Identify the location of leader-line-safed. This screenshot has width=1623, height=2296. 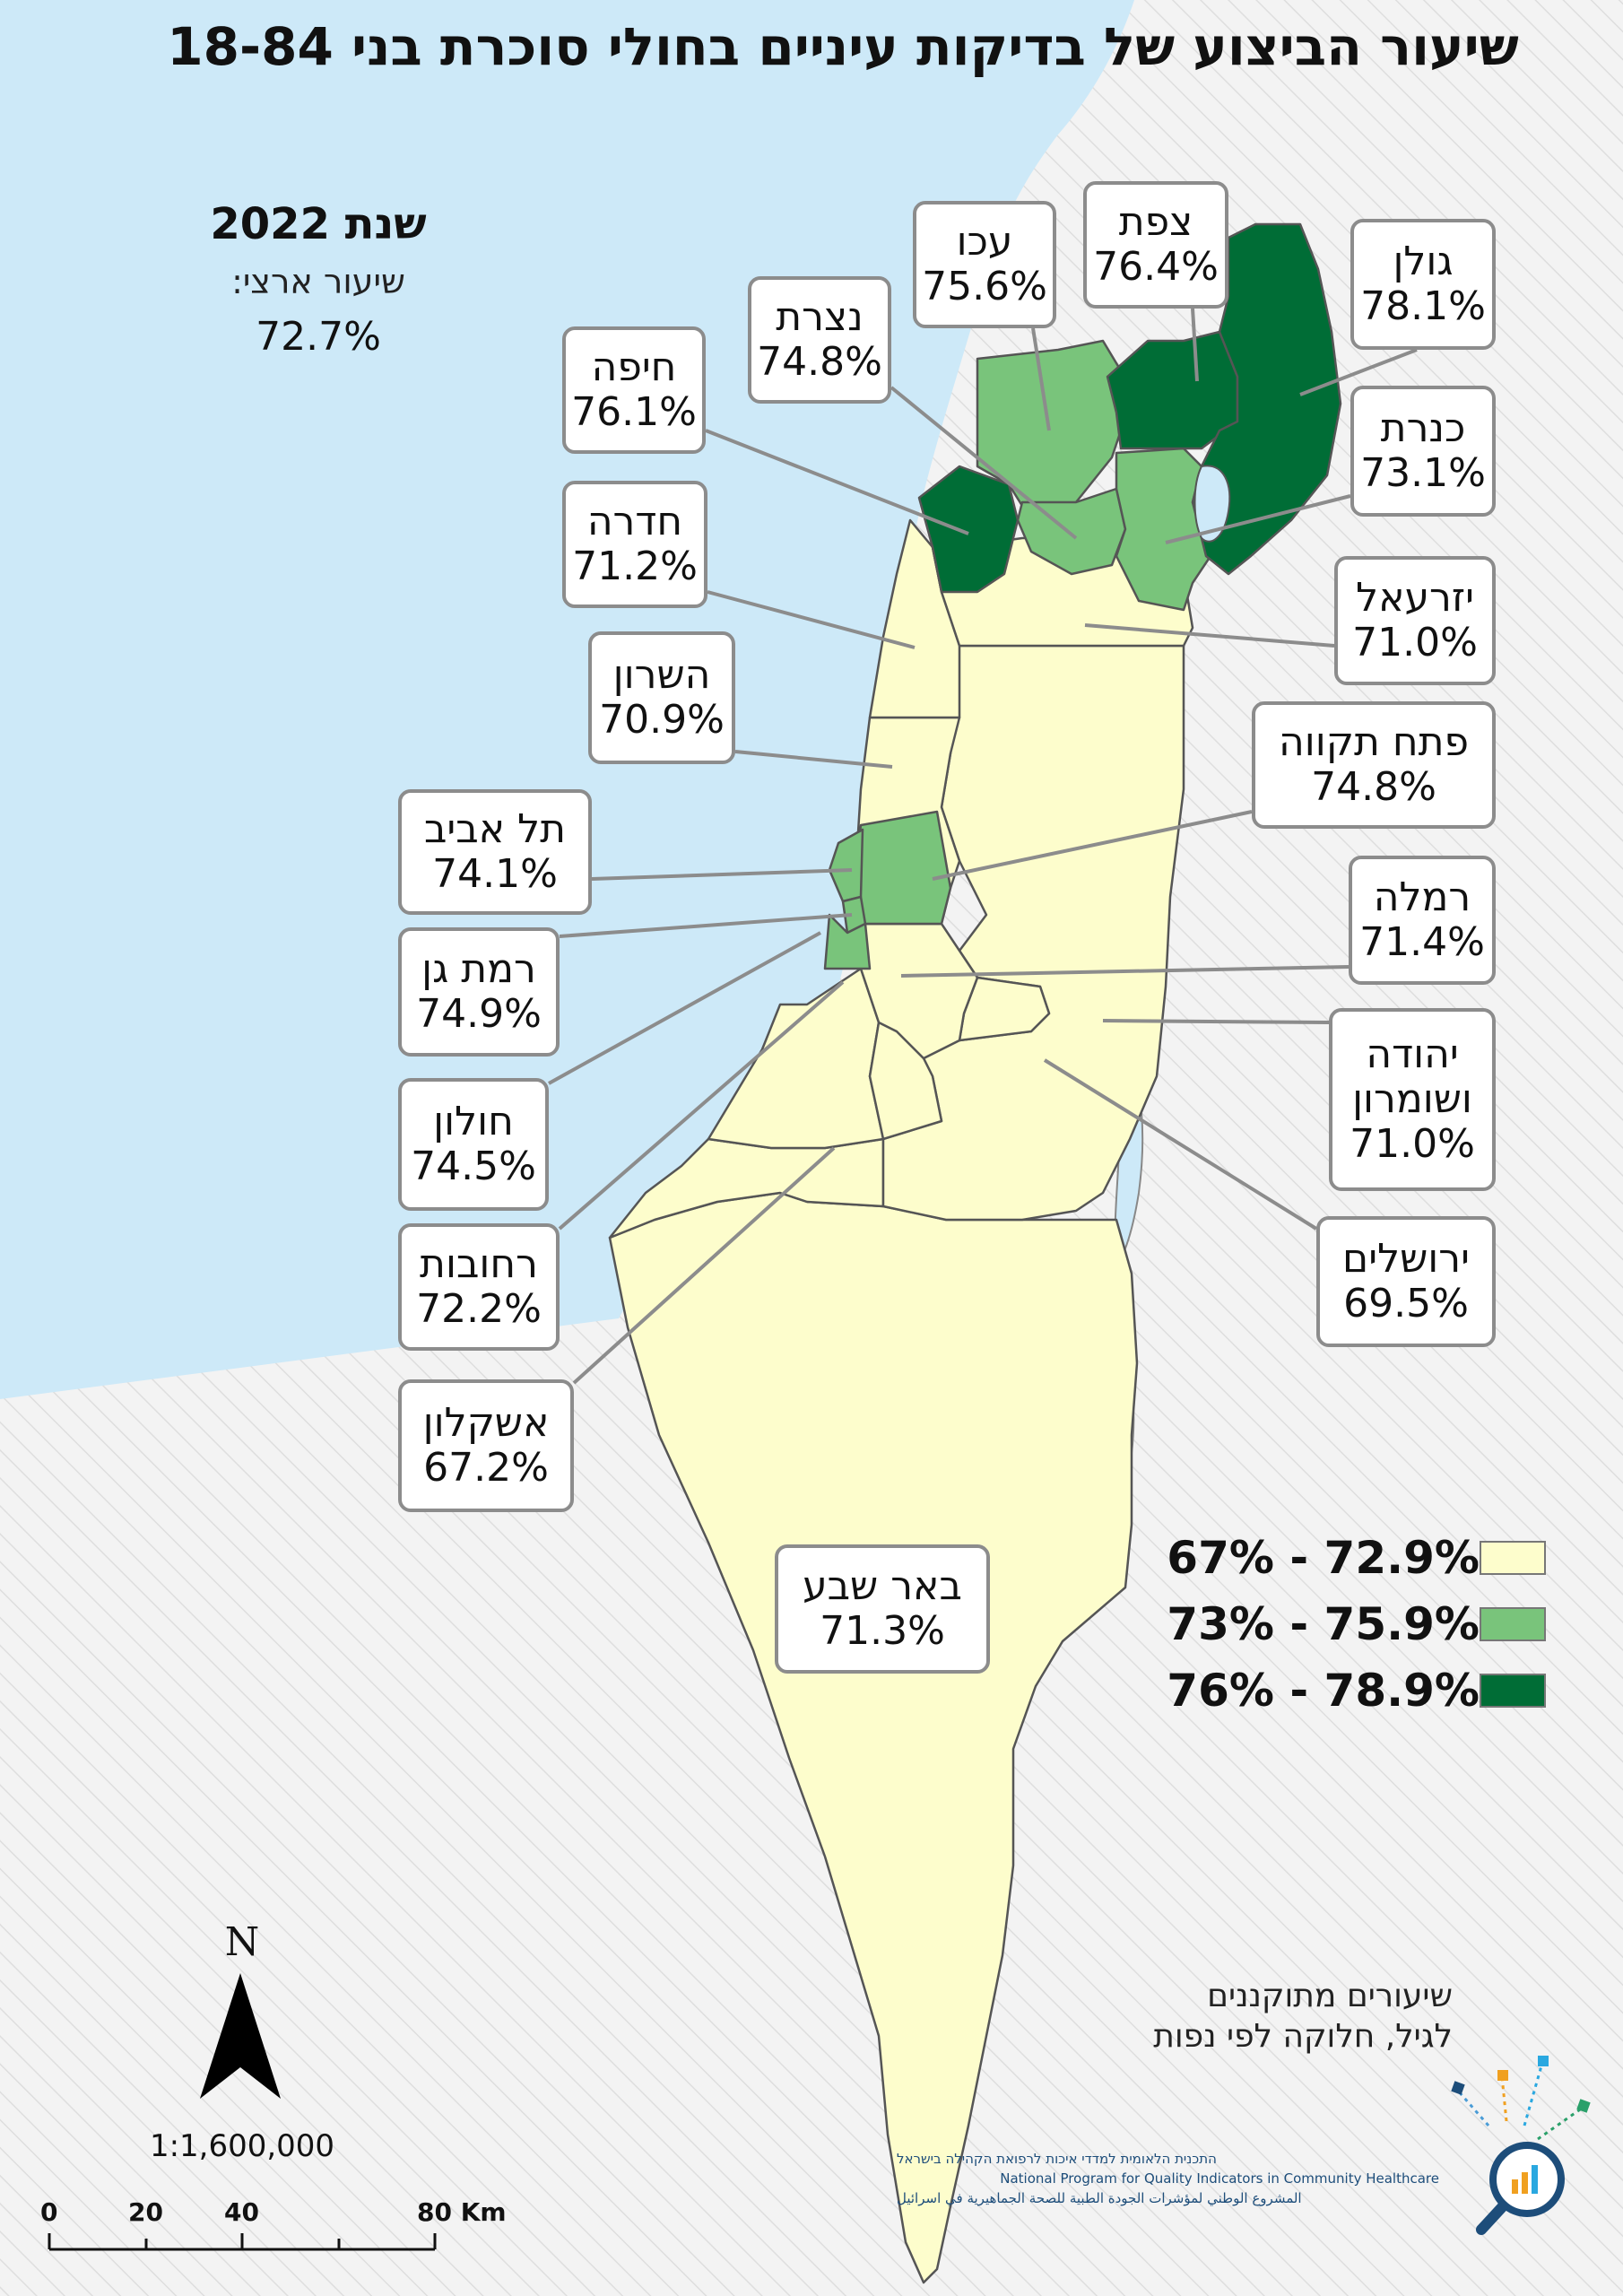
(1195, 345).